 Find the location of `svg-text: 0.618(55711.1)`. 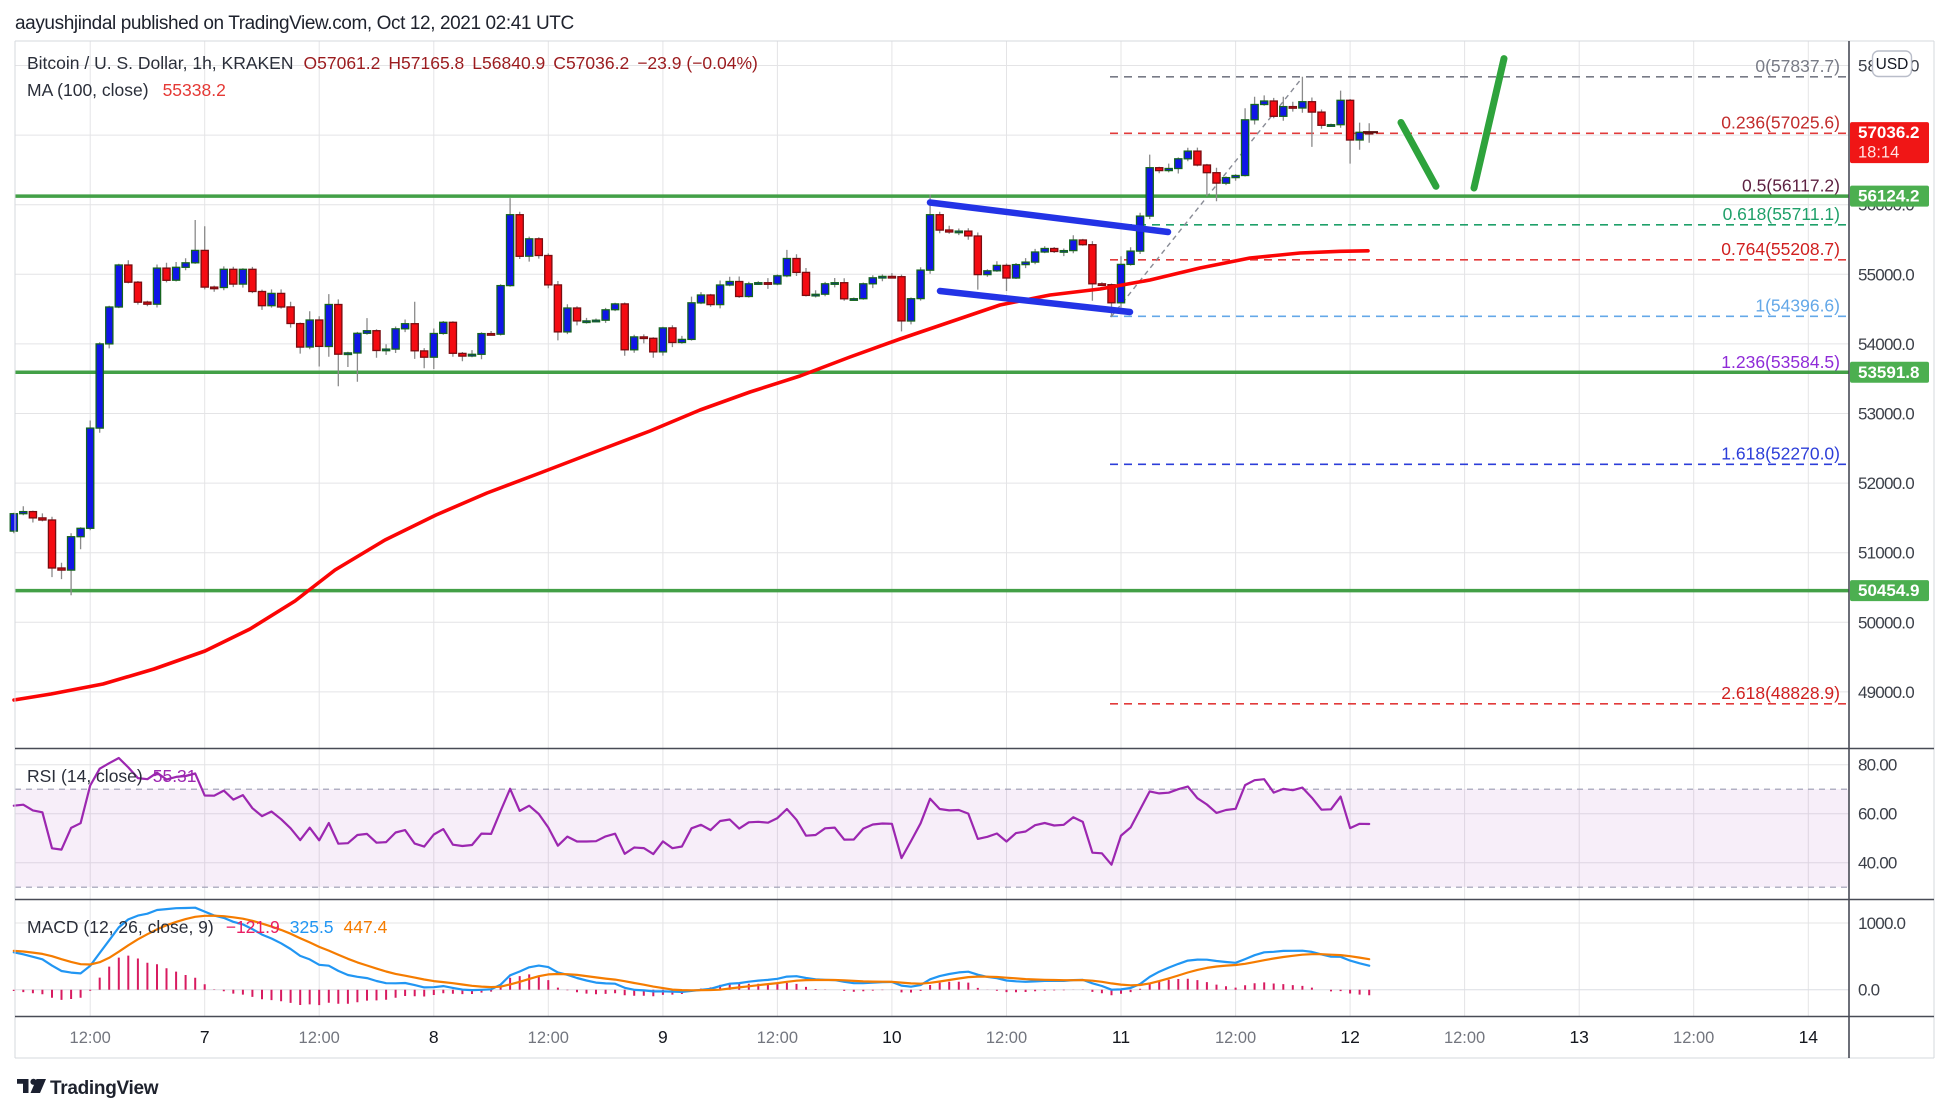

svg-text: 0.618(55711.1) is located at coordinates (1781, 214).